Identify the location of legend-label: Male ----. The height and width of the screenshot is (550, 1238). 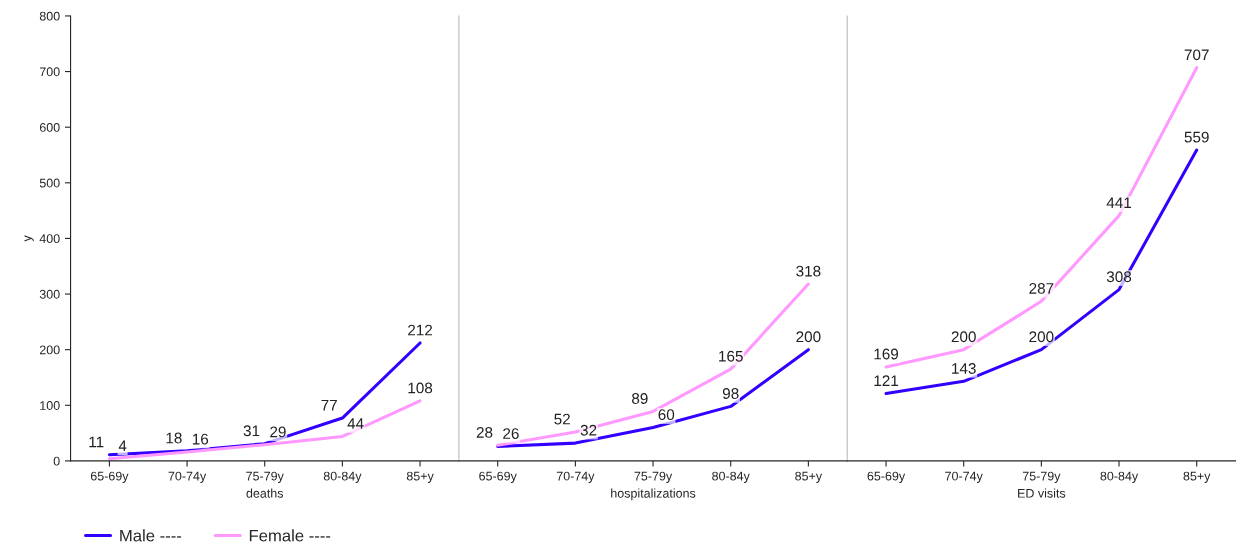
(151, 535).